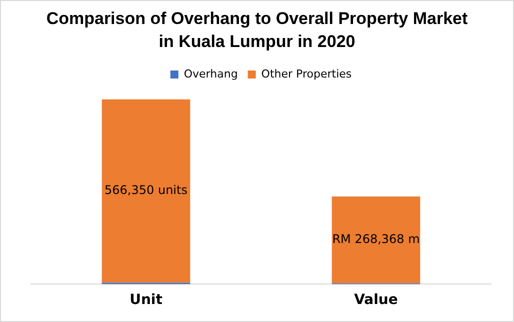  I want to click on x-tick-label: Unit, so click(146, 300).